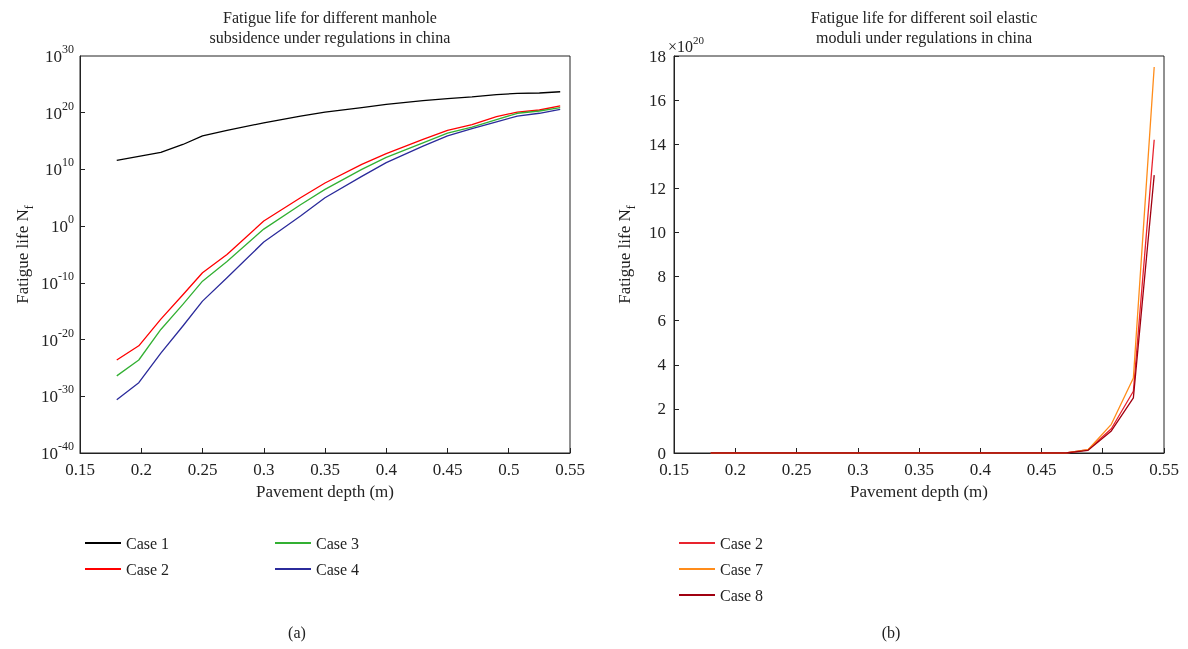 Image resolution: width=1188 pixels, height=649 pixels. Describe the element at coordinates (661, 277) in the screenshot. I see `y-tick-label: 8` at that location.